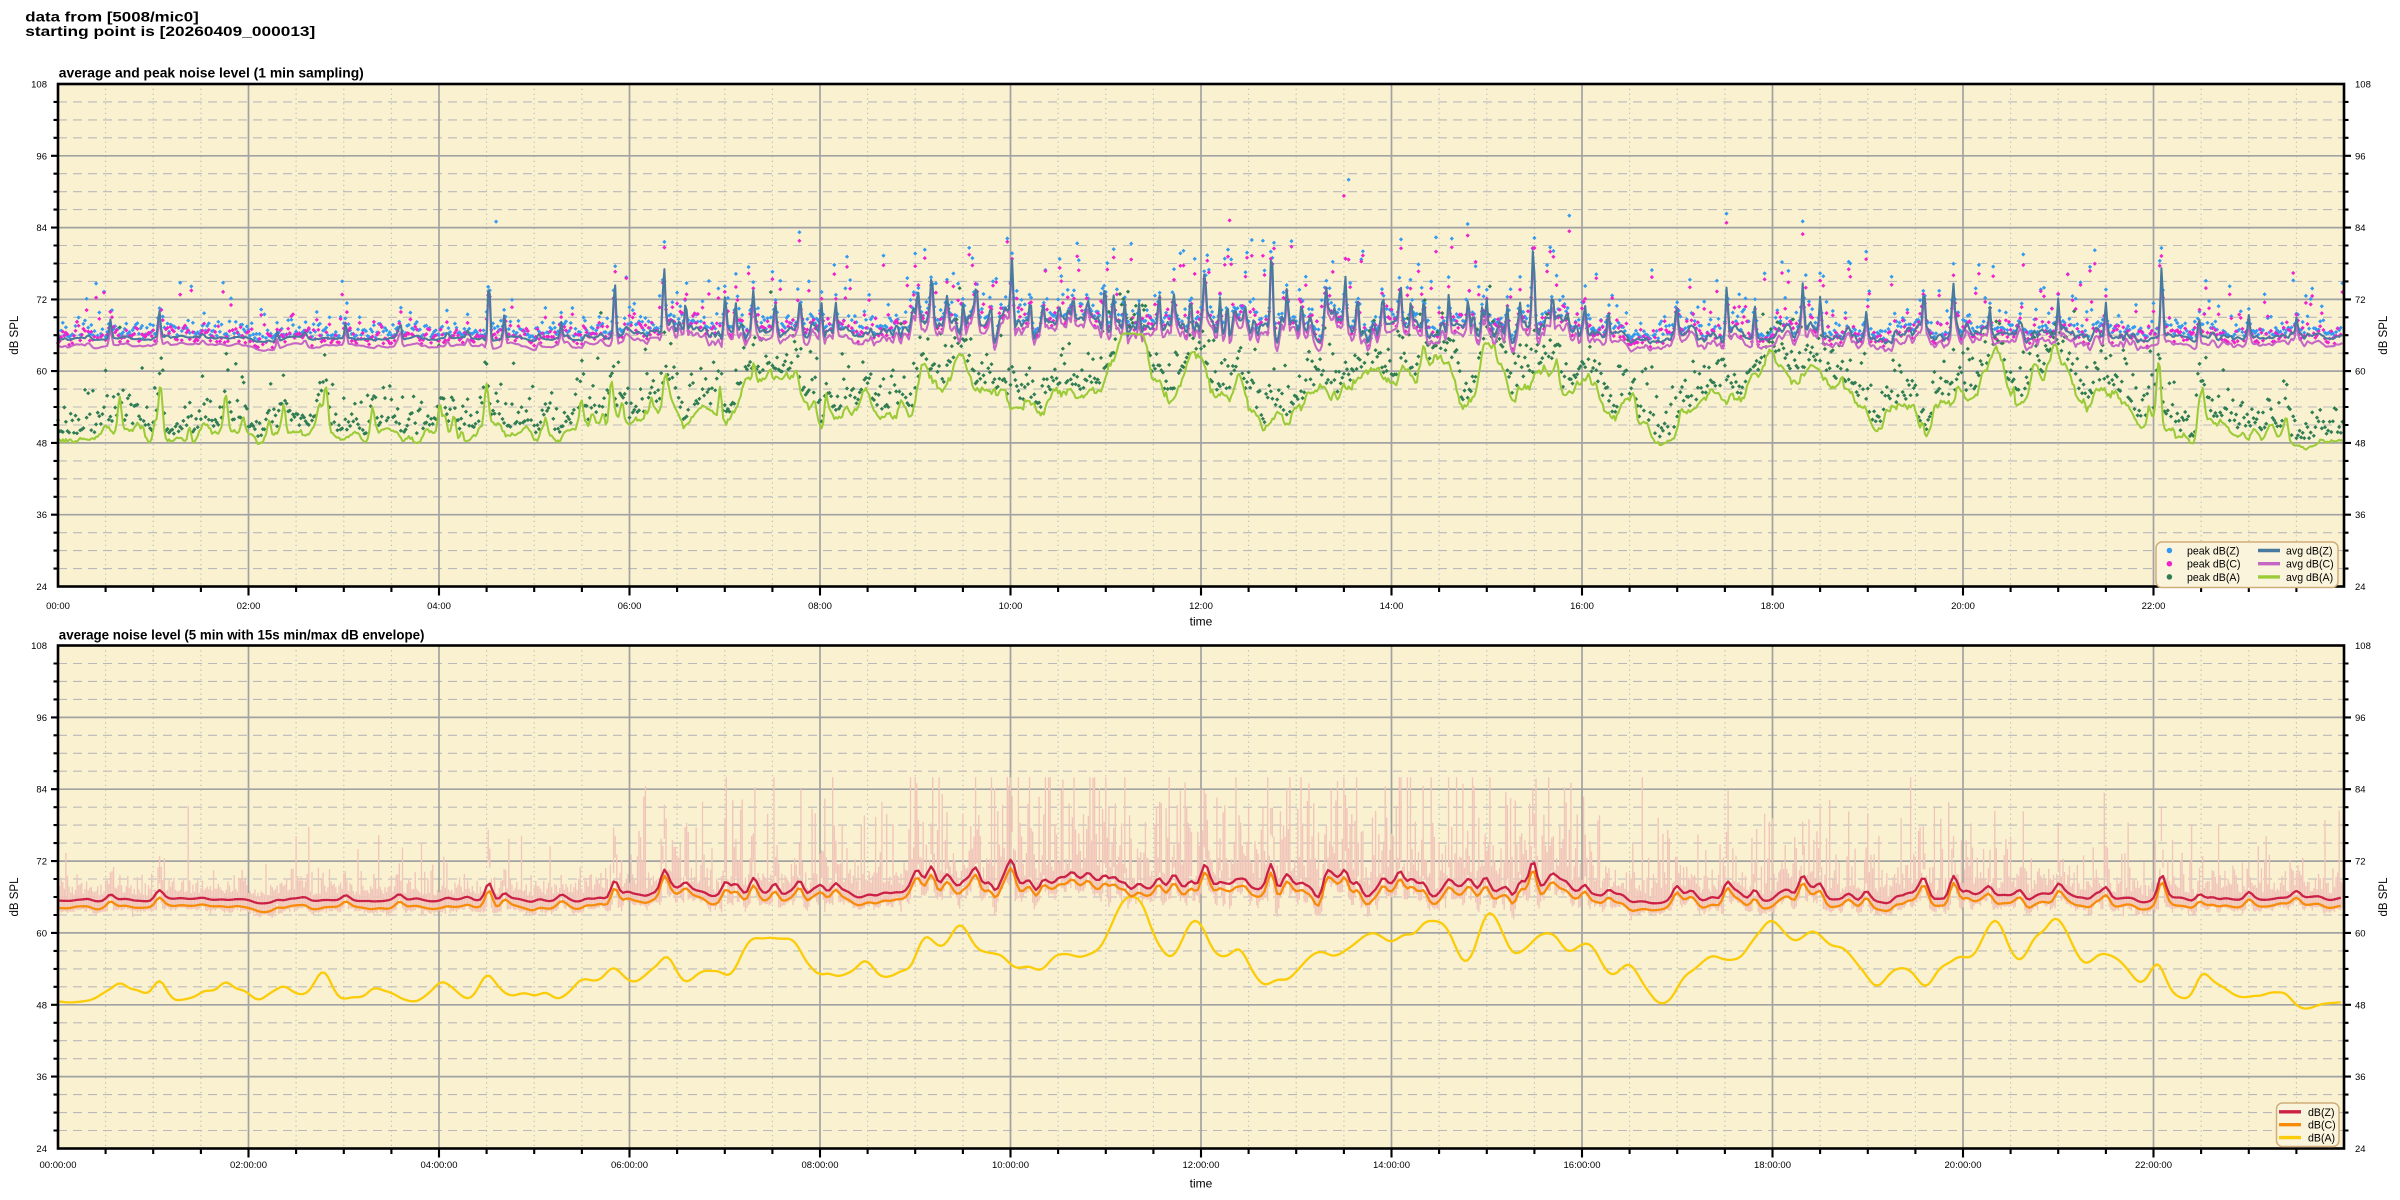 This screenshot has width=2400, height=1200. What do you see at coordinates (1582, 606) in the screenshot?
I see `svg-text: 16:00` at bounding box center [1582, 606].